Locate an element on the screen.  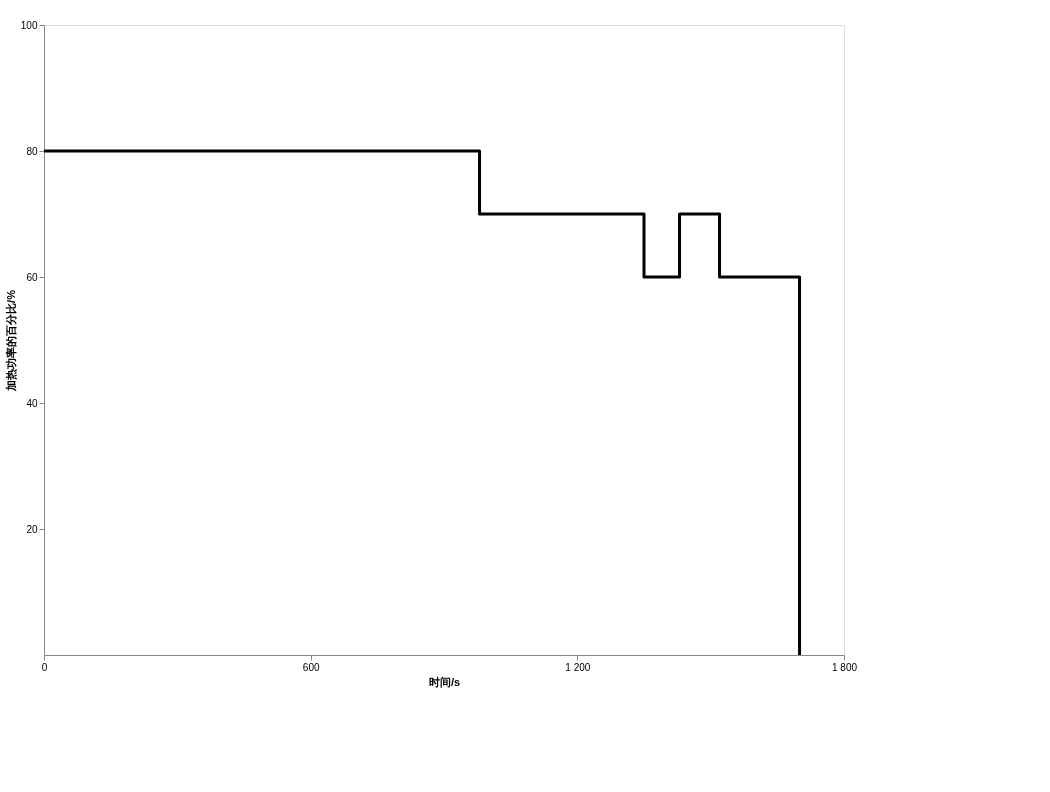
x-tick-label: 1 200 is located at coordinates (578, 667).